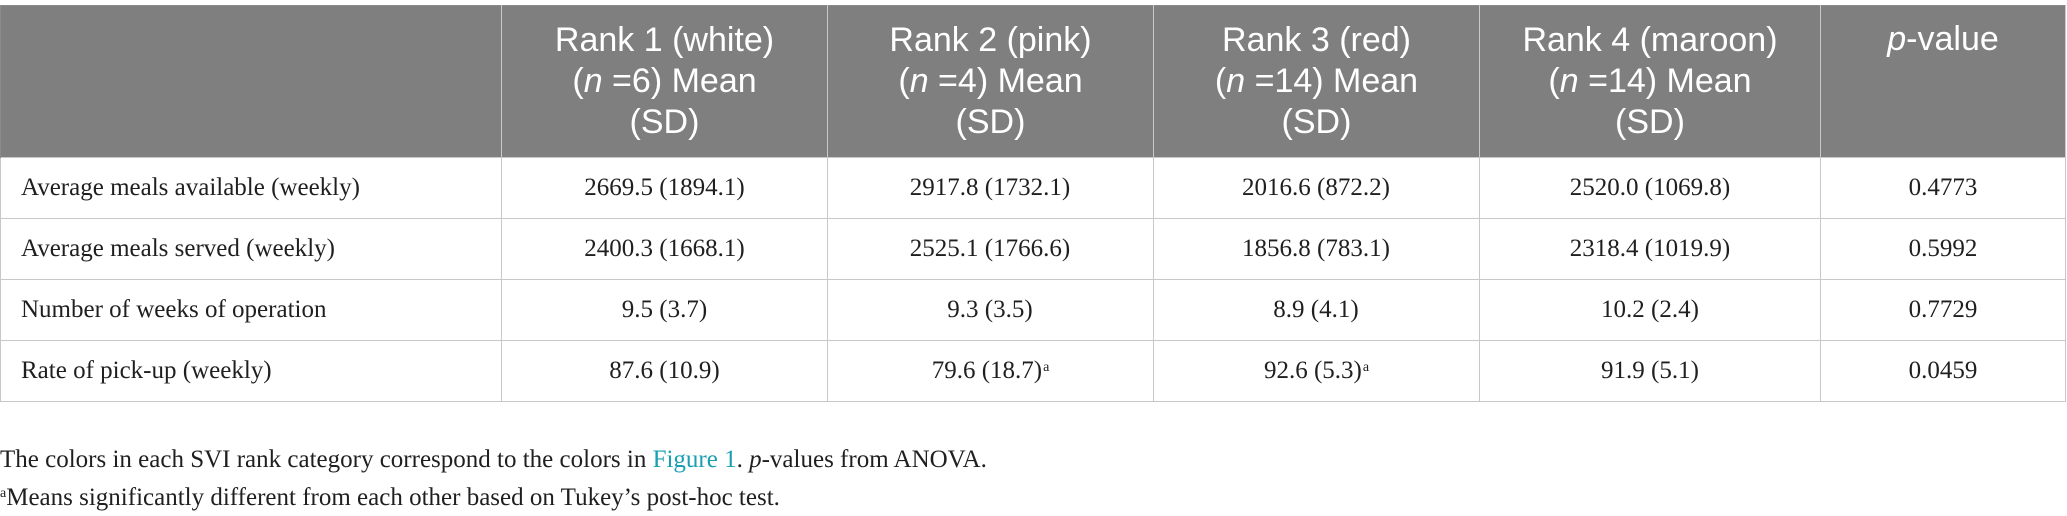 The image size is (2067, 516). What do you see at coordinates (1316, 40) in the screenshot?
I see `header-rank3-line1: Rank 3 (red)` at bounding box center [1316, 40].